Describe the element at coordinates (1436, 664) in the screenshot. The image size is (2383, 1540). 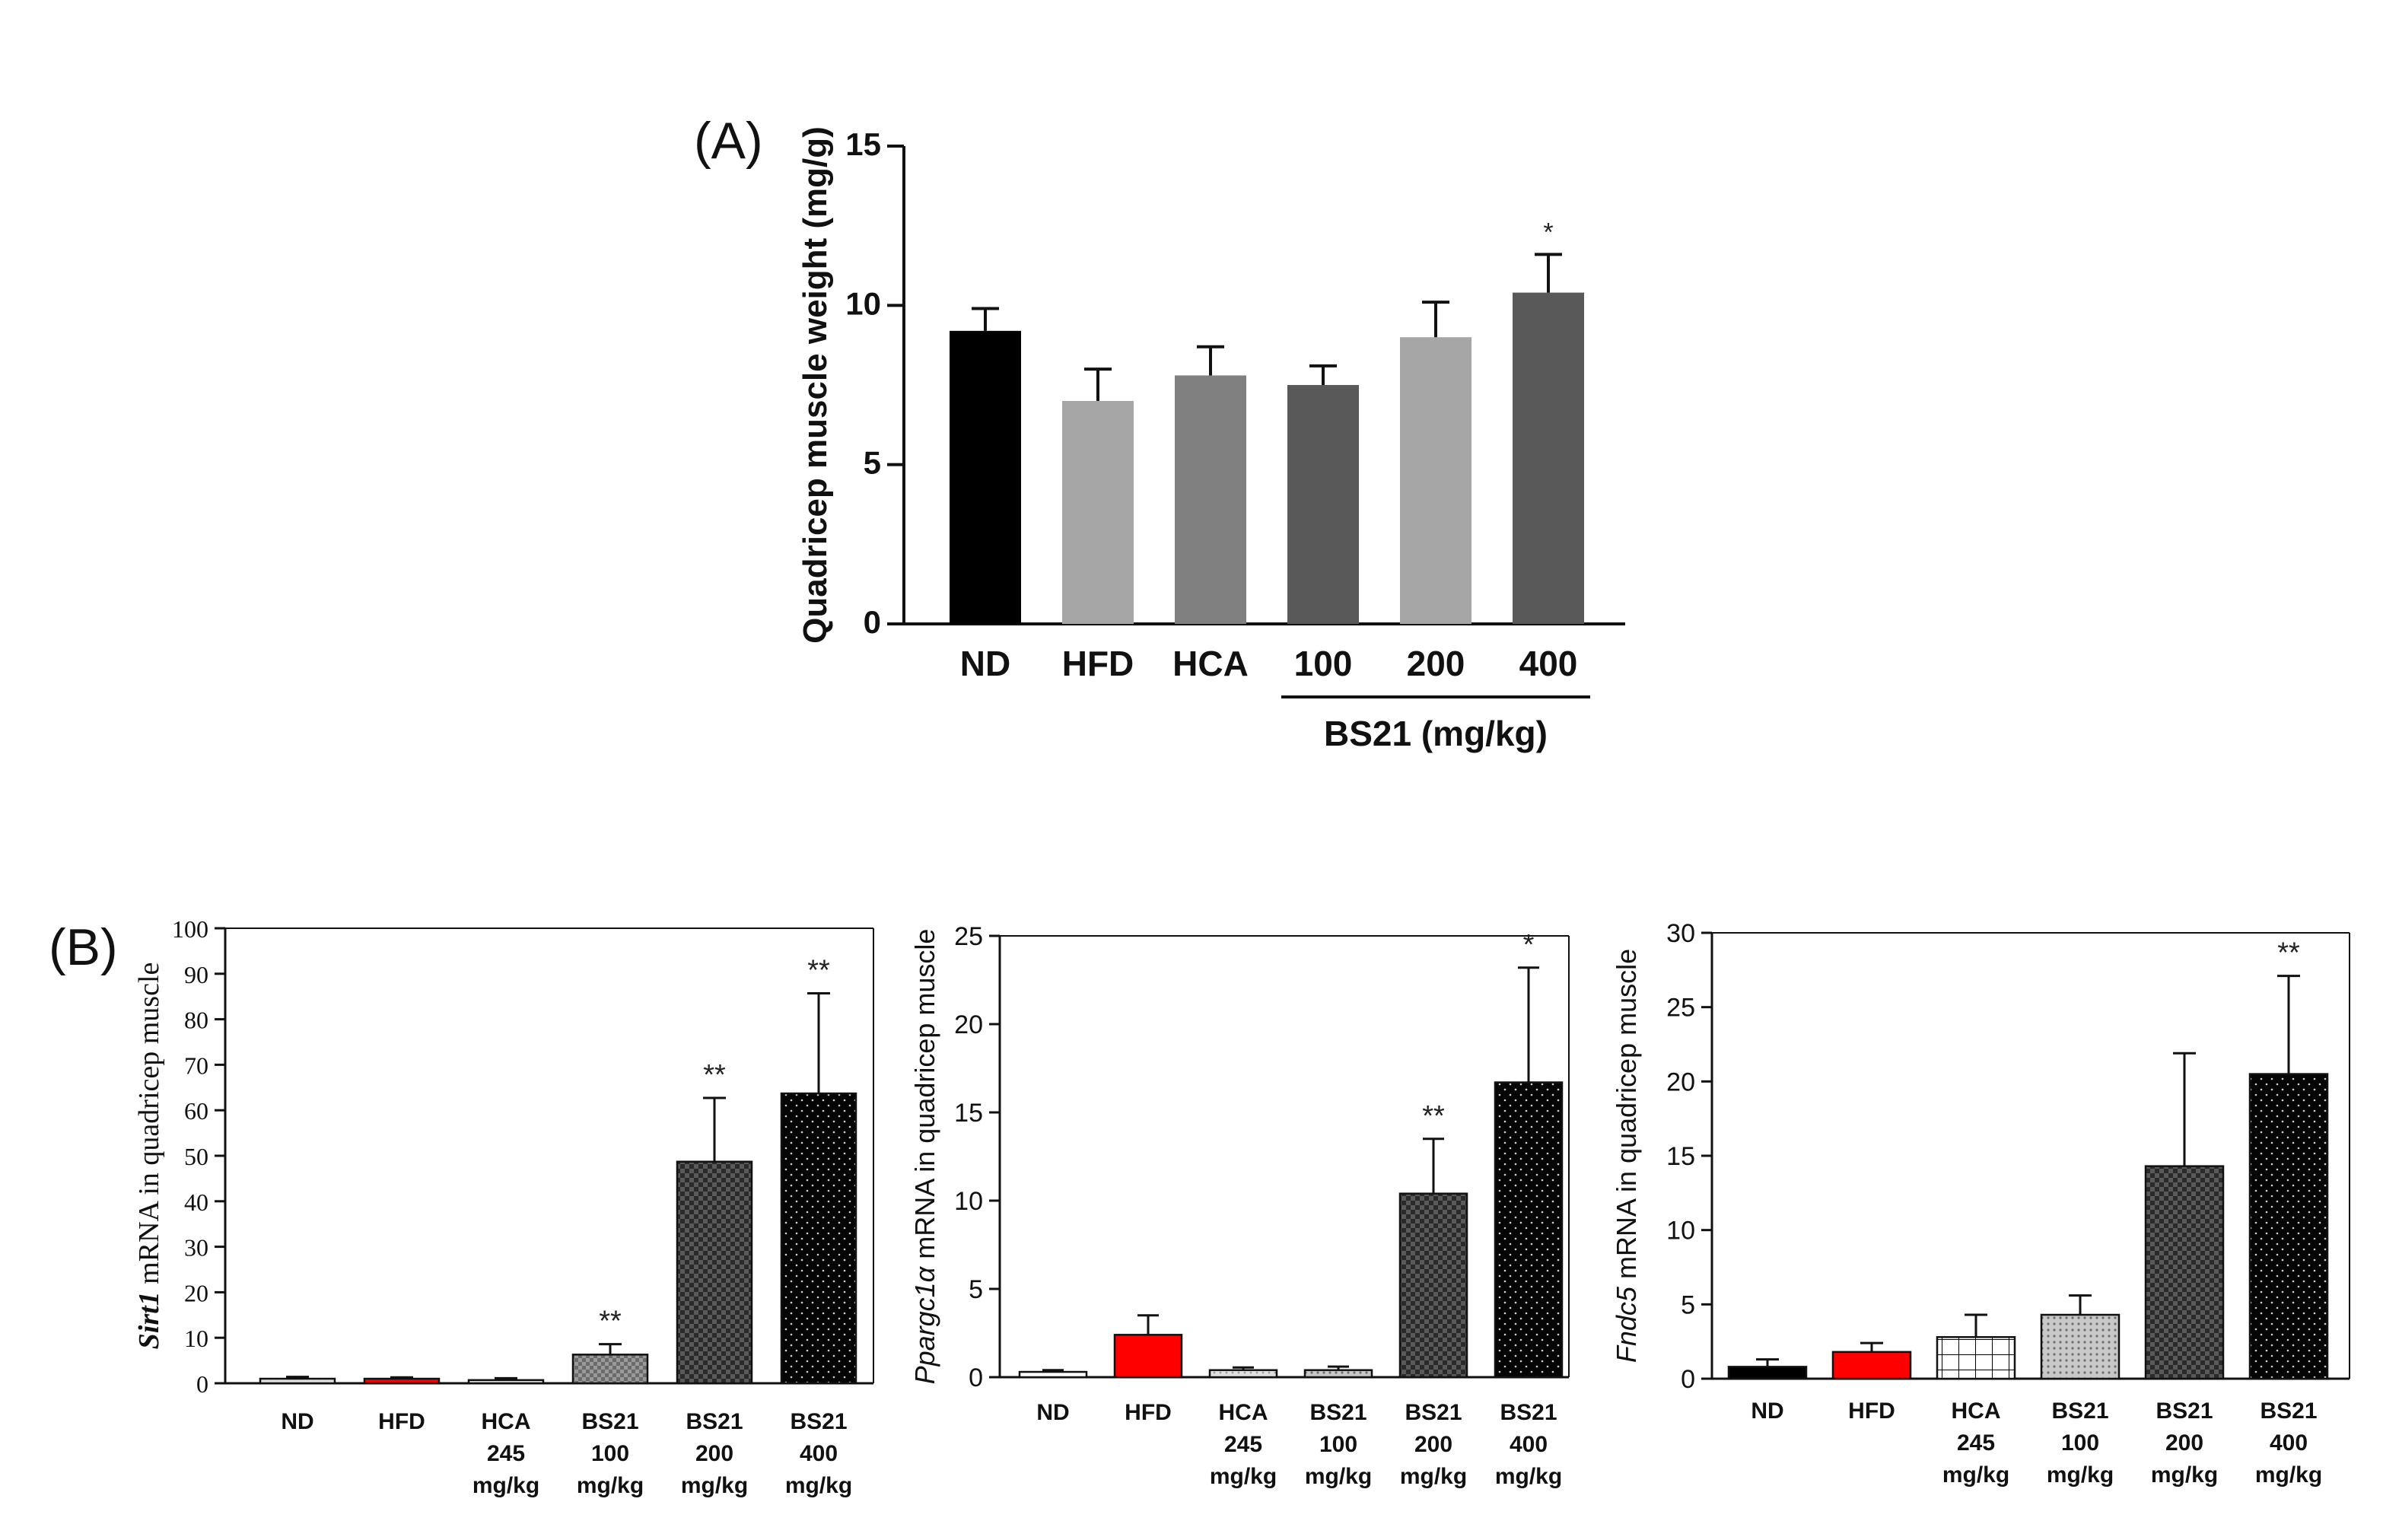
I see `category-label: 200` at that location.